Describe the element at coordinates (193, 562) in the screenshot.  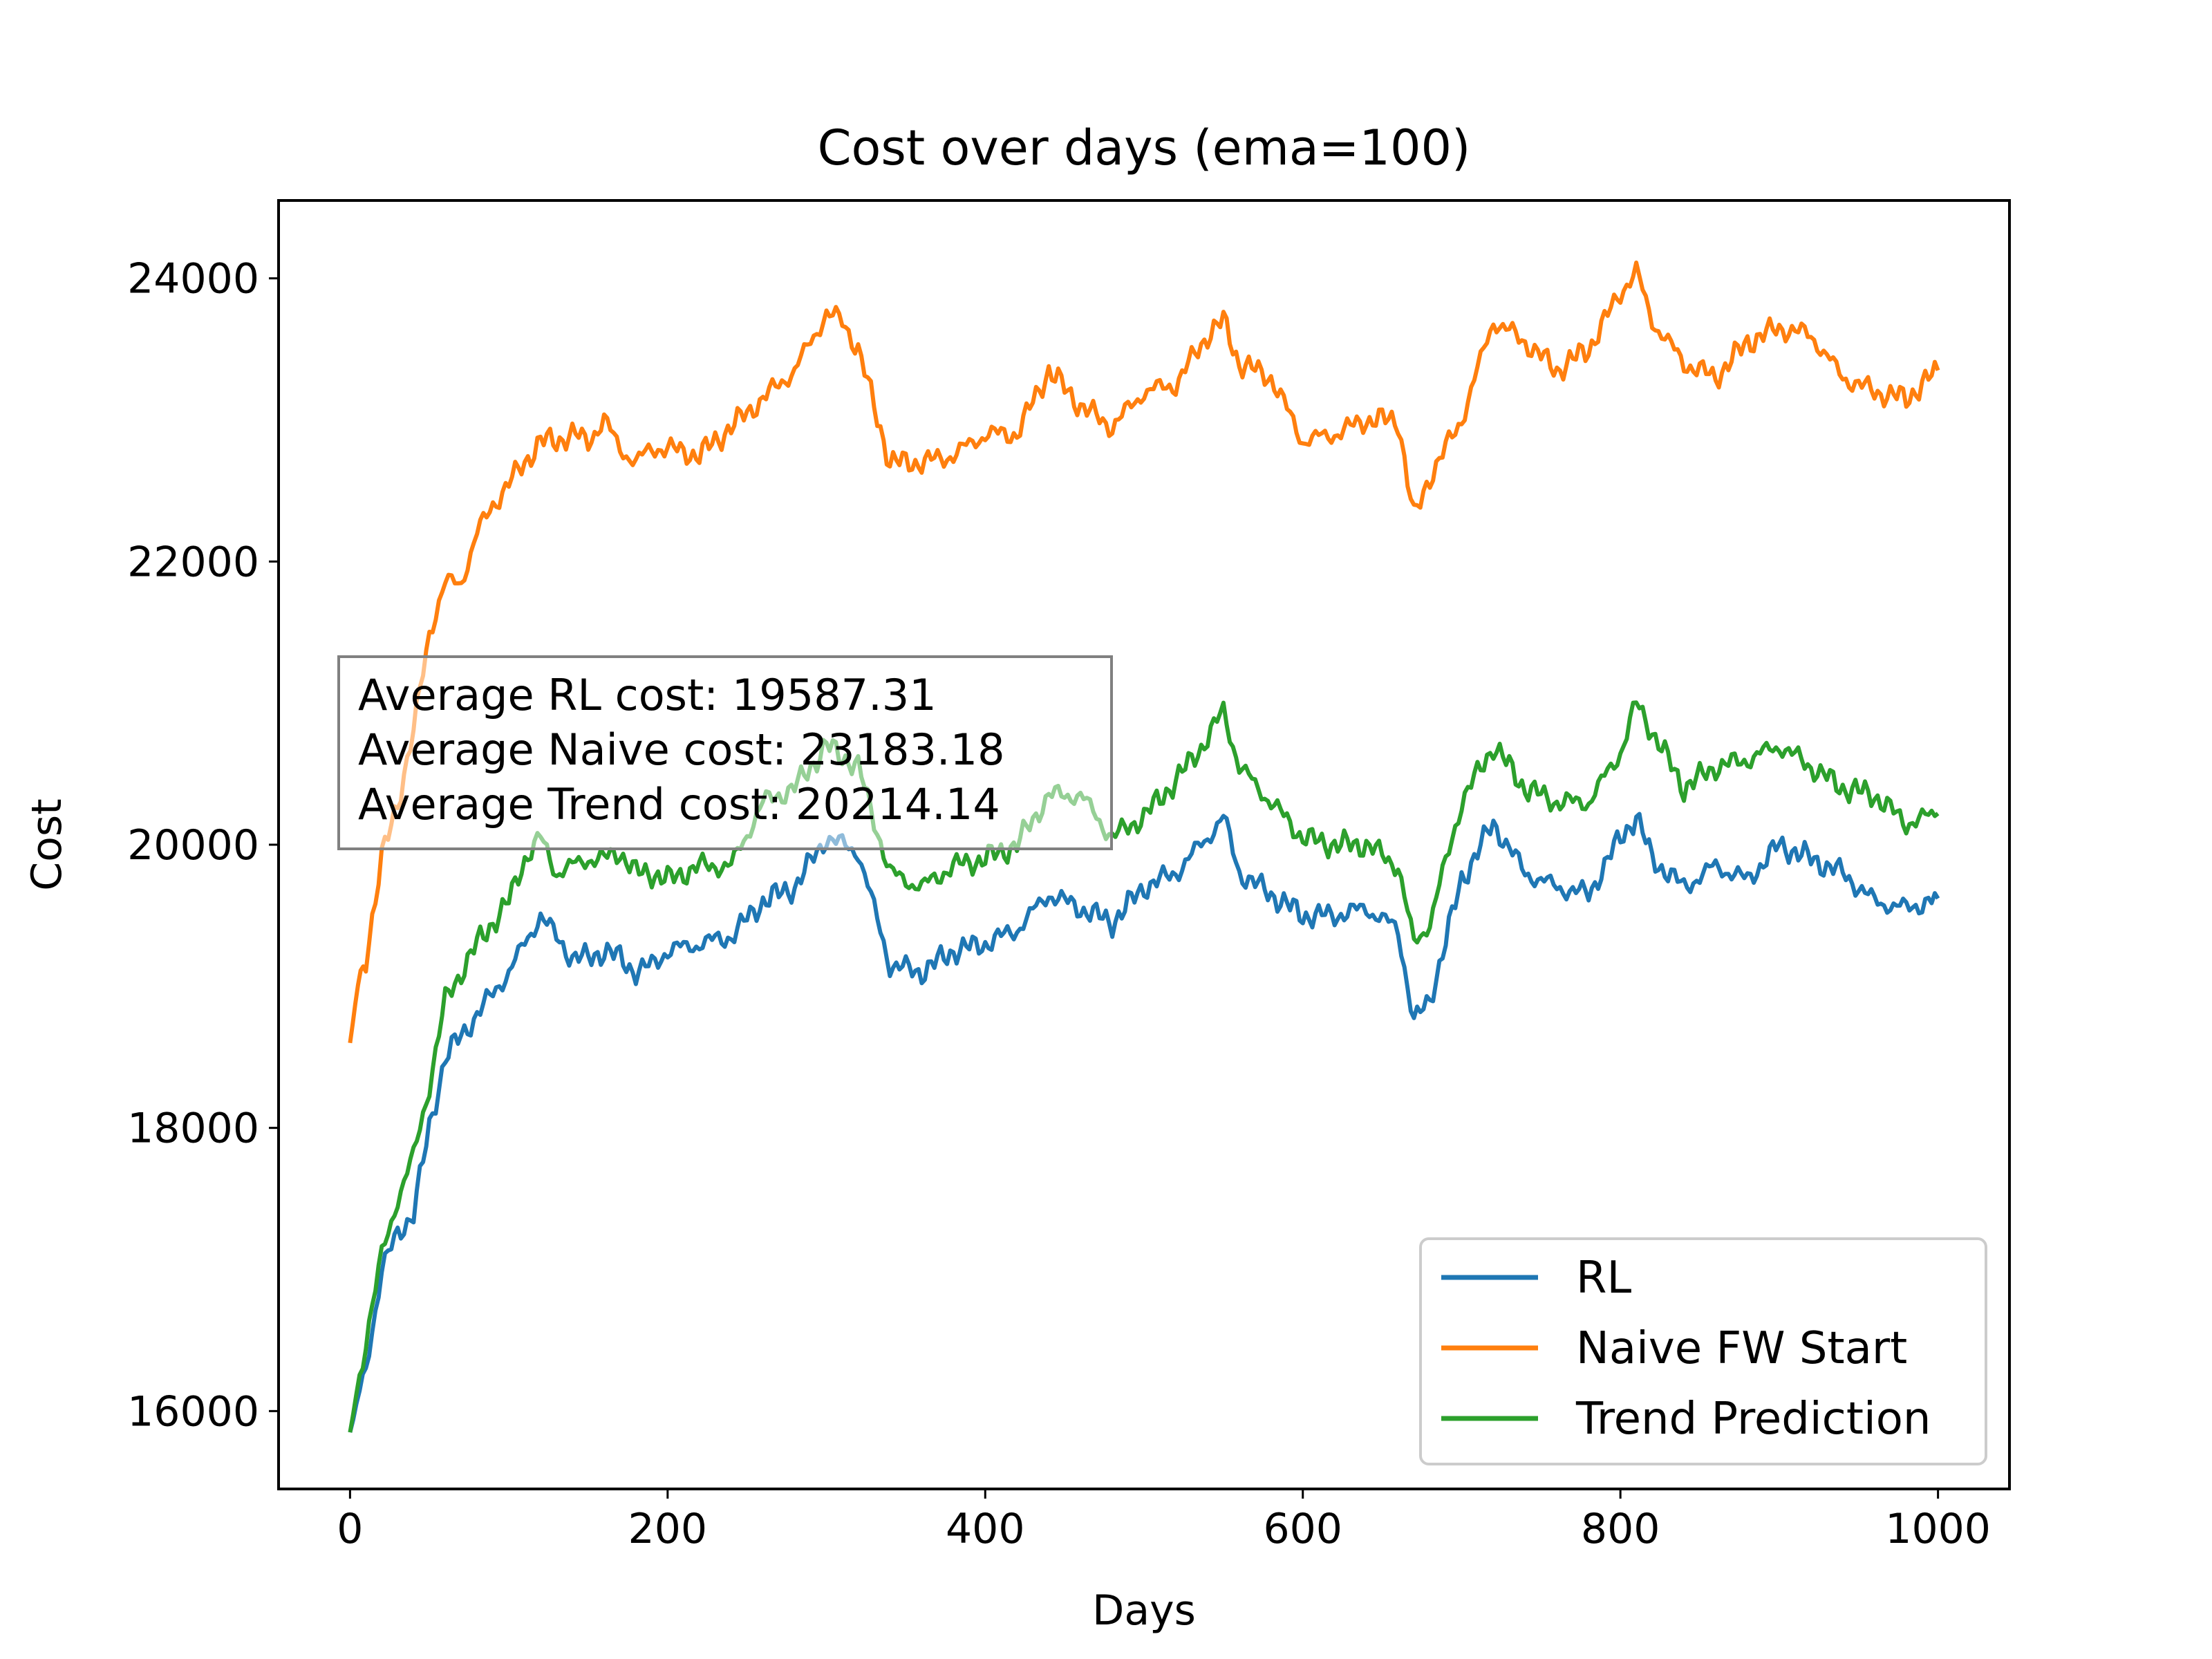
I see `y-tick-label: 22000` at that location.